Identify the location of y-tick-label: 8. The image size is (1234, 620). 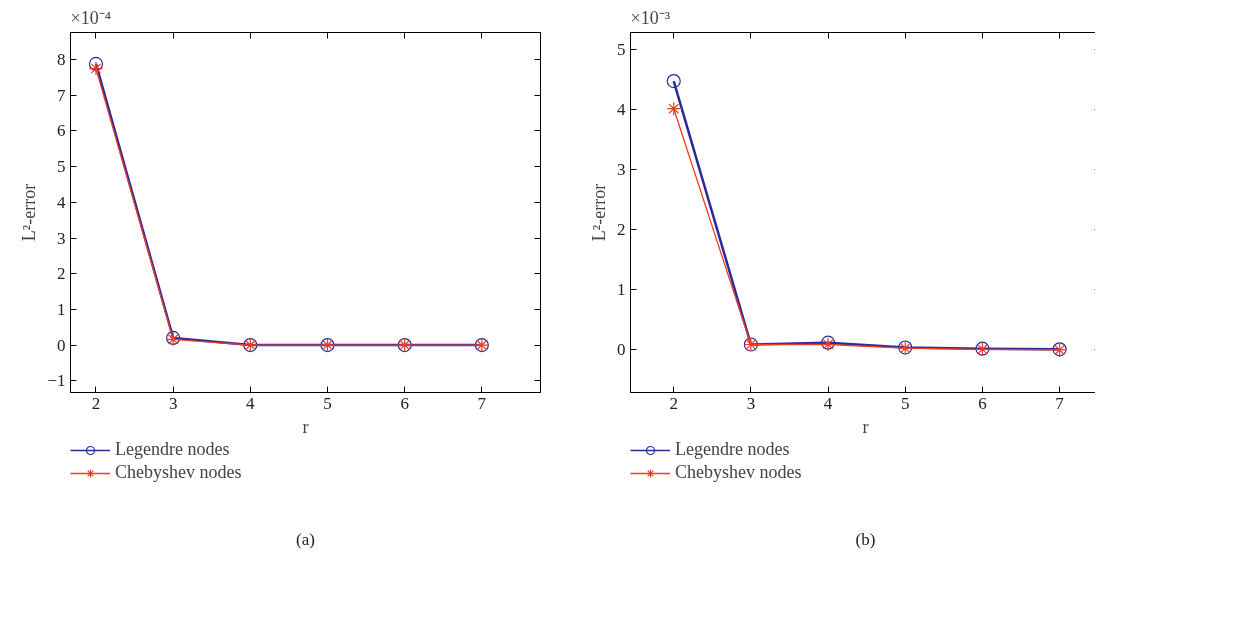
(61, 60).